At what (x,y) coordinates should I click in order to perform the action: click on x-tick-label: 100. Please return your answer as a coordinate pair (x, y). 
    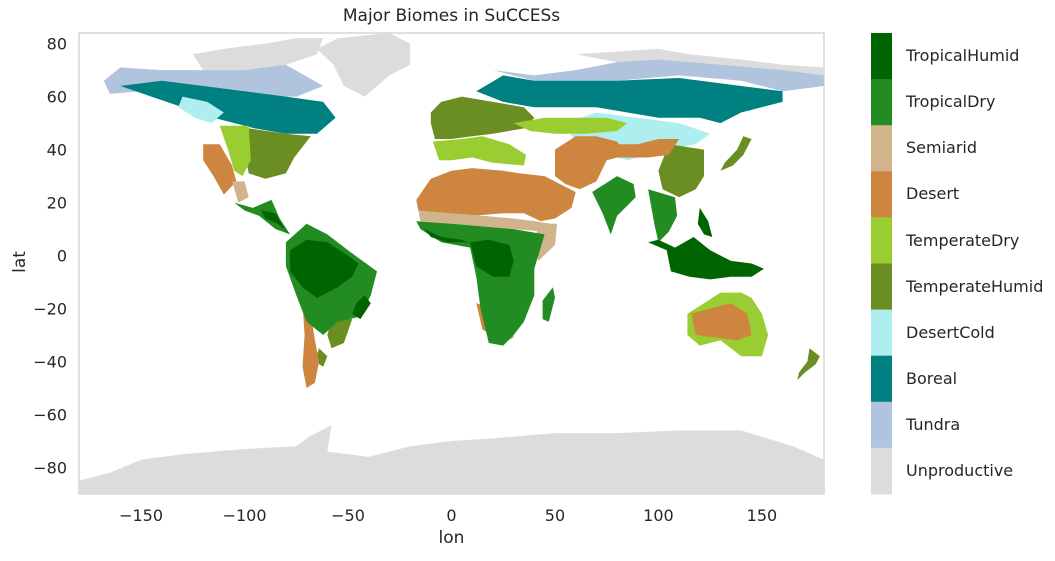
    Looking at the image, I should click on (658, 515).